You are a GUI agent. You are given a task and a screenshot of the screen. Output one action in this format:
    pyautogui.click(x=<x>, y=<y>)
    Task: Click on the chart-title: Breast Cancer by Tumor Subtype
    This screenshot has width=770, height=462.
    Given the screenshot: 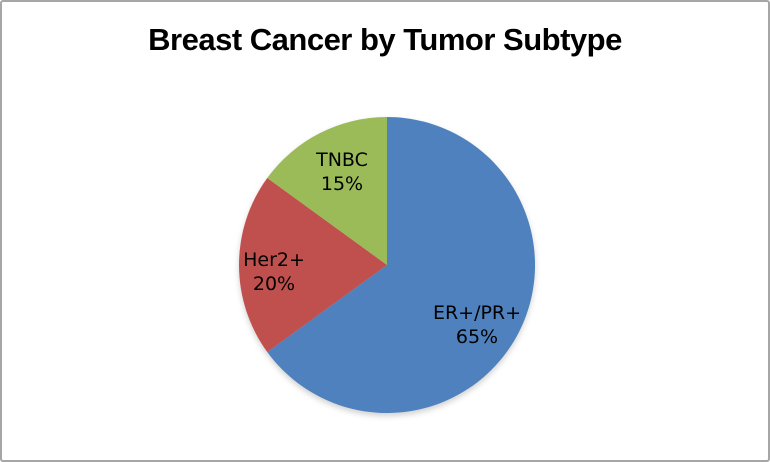 What is the action you would take?
    pyautogui.click(x=385, y=39)
    